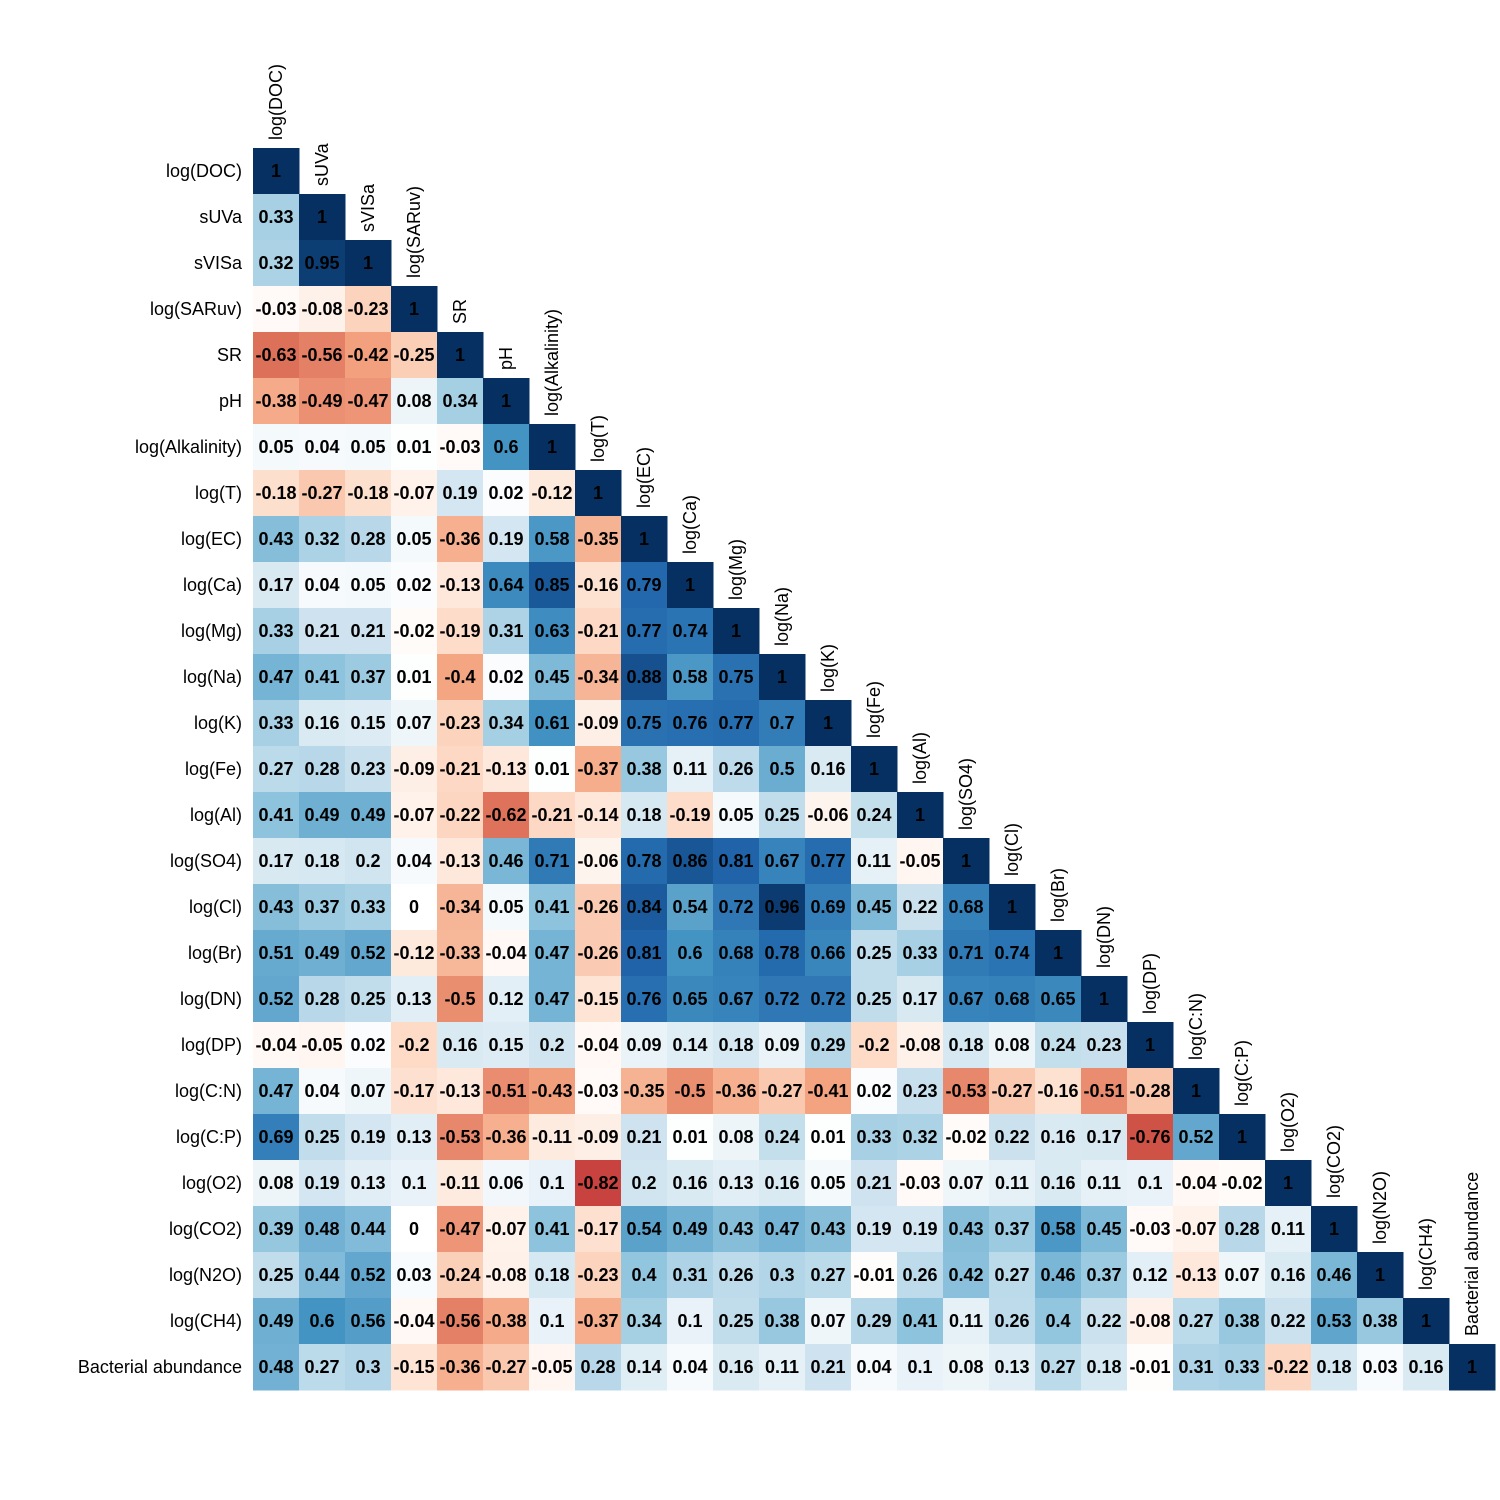  I want to click on cell-value-23-13: 0.19, so click(873, 1229).